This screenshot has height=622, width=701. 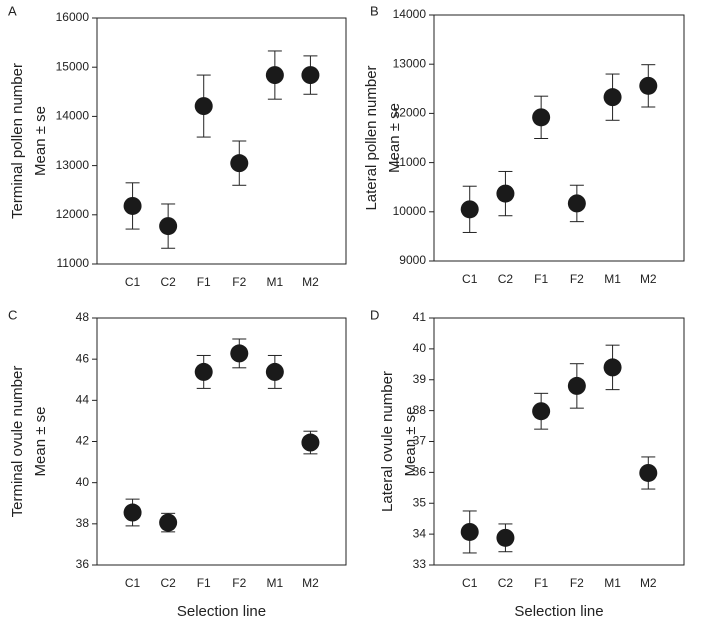 I want to click on y-tick-label: 16000, so click(x=73, y=17).